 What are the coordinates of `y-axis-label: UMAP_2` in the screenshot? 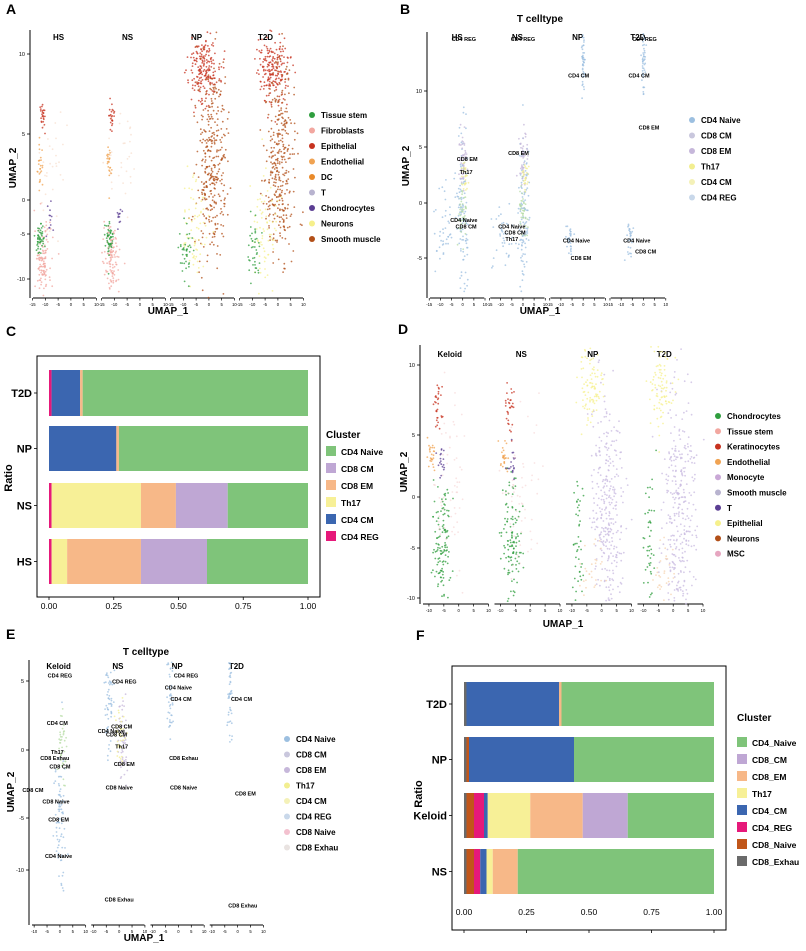 It's located at (404, 471).